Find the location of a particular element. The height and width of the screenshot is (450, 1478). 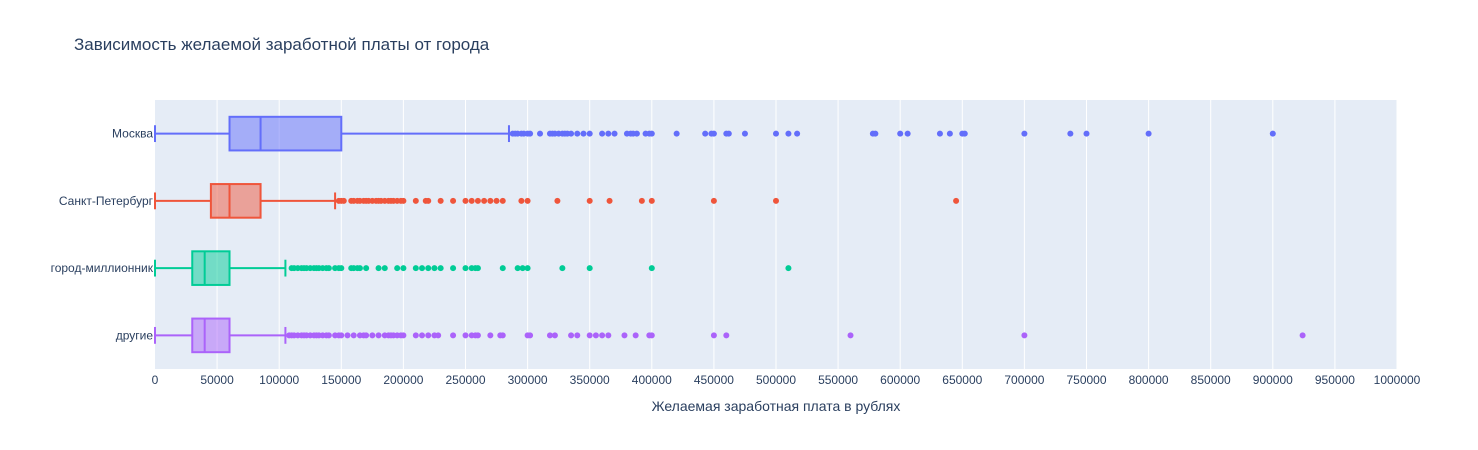

x-tick-label: 900000 is located at coordinates (1273, 380).